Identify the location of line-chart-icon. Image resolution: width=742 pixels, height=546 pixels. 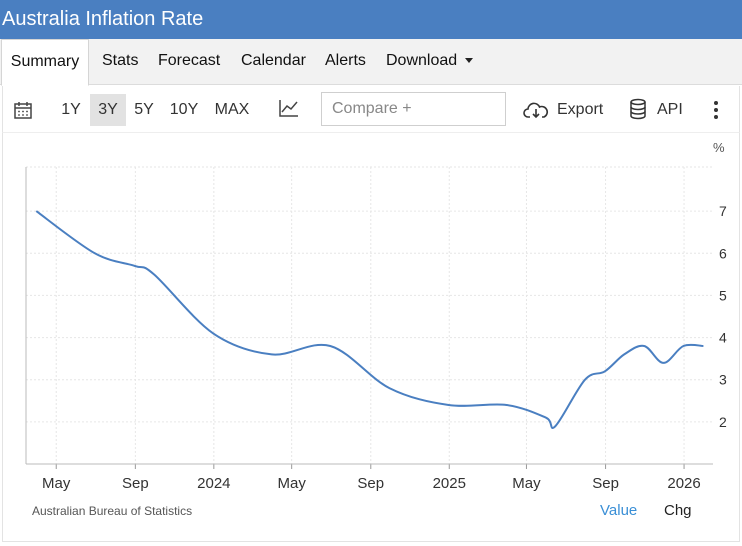
(289, 108).